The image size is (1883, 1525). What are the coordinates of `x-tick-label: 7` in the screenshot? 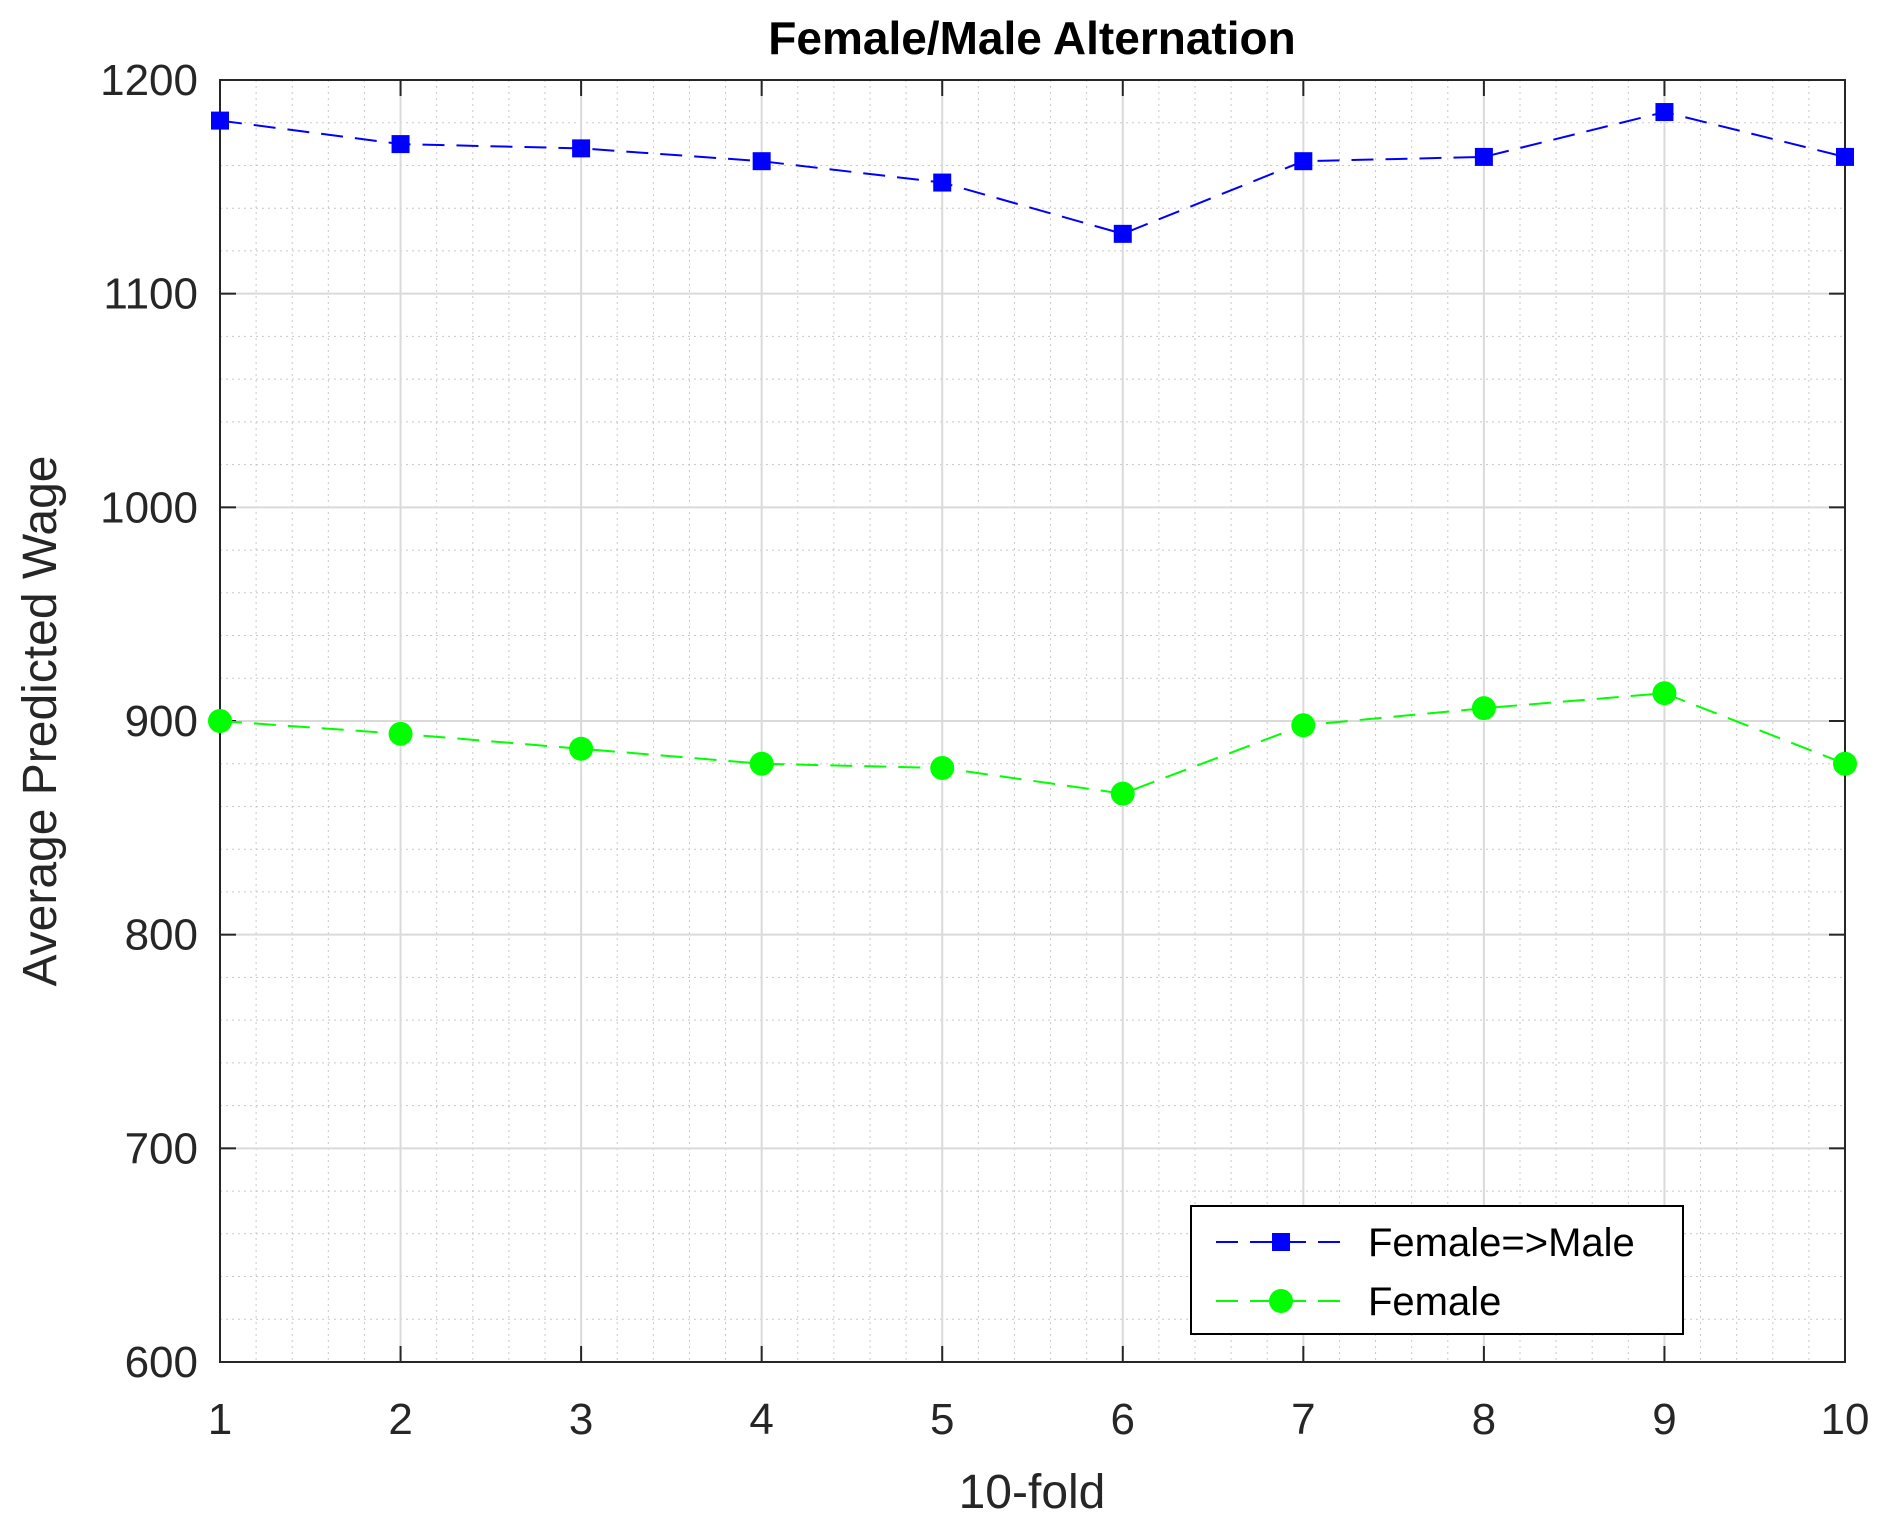 It's located at (1303, 1419).